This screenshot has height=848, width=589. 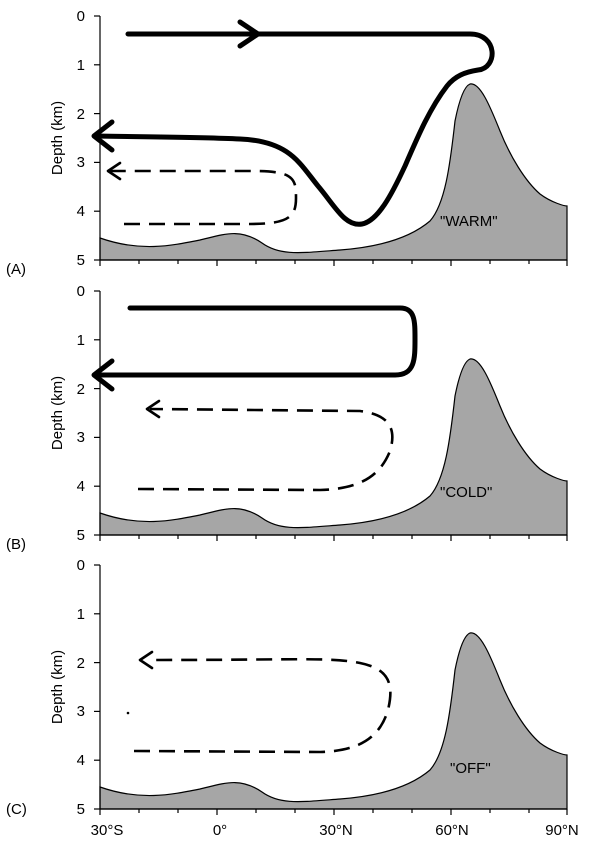 I want to click on mode-label: "COLD", so click(x=466, y=492).